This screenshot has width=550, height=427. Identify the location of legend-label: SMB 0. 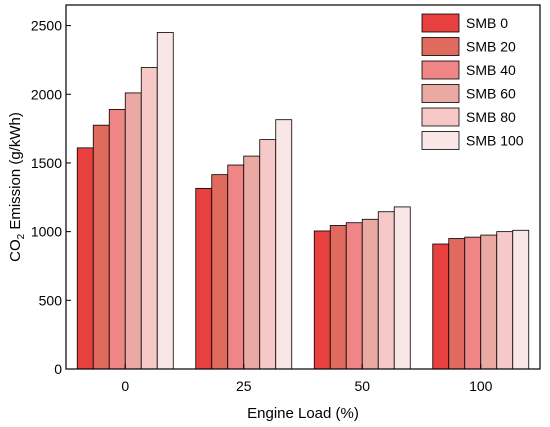
(487, 23).